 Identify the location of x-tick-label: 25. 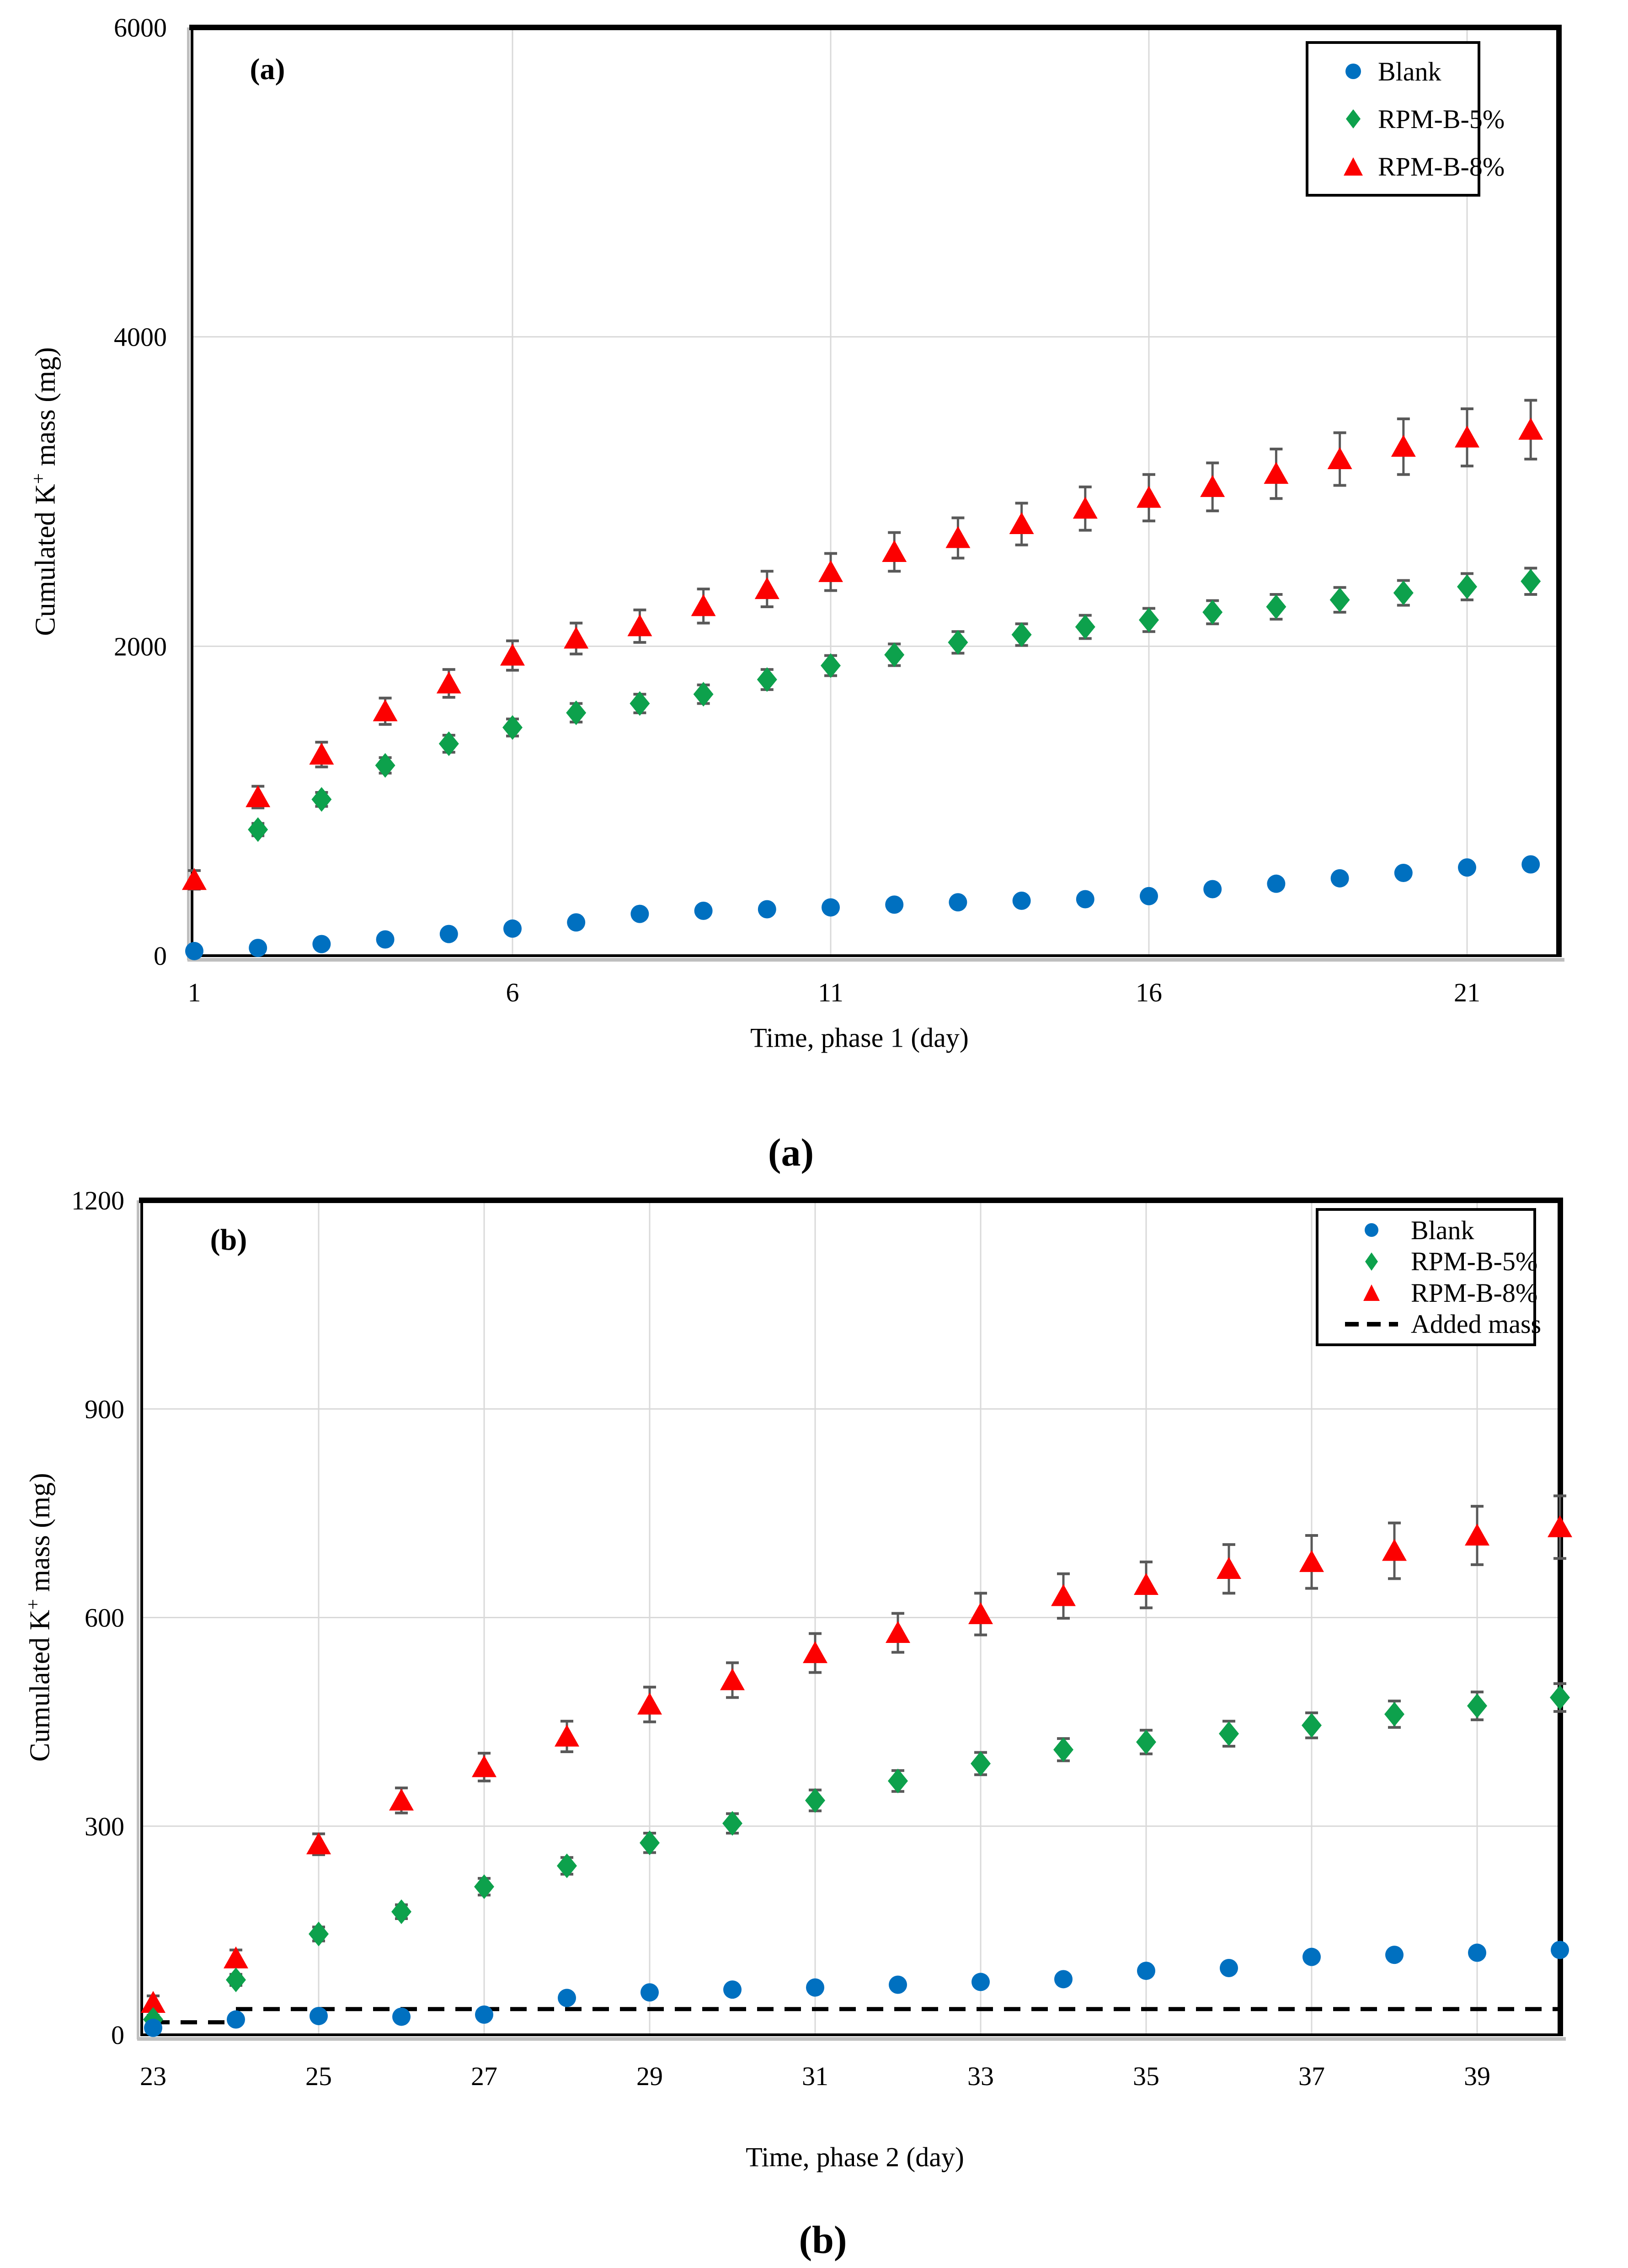
(319, 2076).